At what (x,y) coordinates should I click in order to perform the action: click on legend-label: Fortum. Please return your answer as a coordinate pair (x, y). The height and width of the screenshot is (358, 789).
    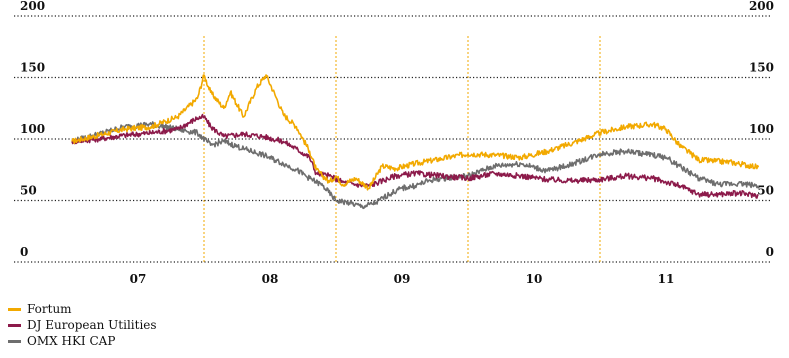
    Looking at the image, I should click on (49, 309).